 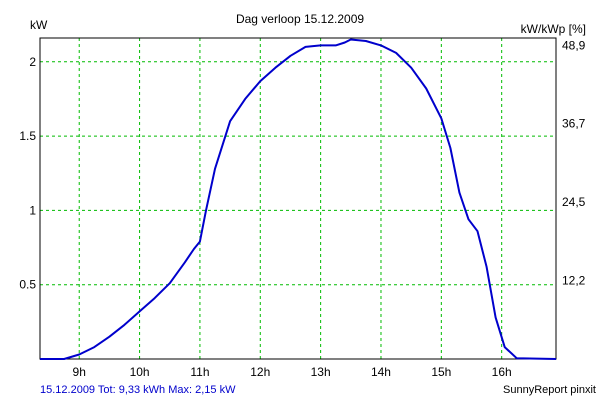 What do you see at coordinates (79, 372) in the screenshot?
I see `x-tick-label: 9h` at bounding box center [79, 372].